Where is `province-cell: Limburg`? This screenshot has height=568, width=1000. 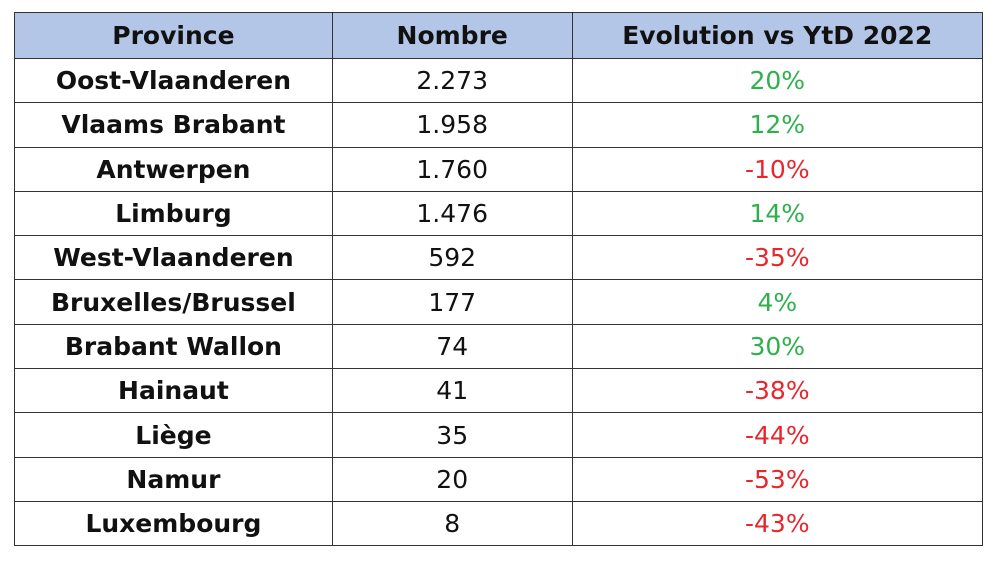 province-cell: Limburg is located at coordinates (173, 213).